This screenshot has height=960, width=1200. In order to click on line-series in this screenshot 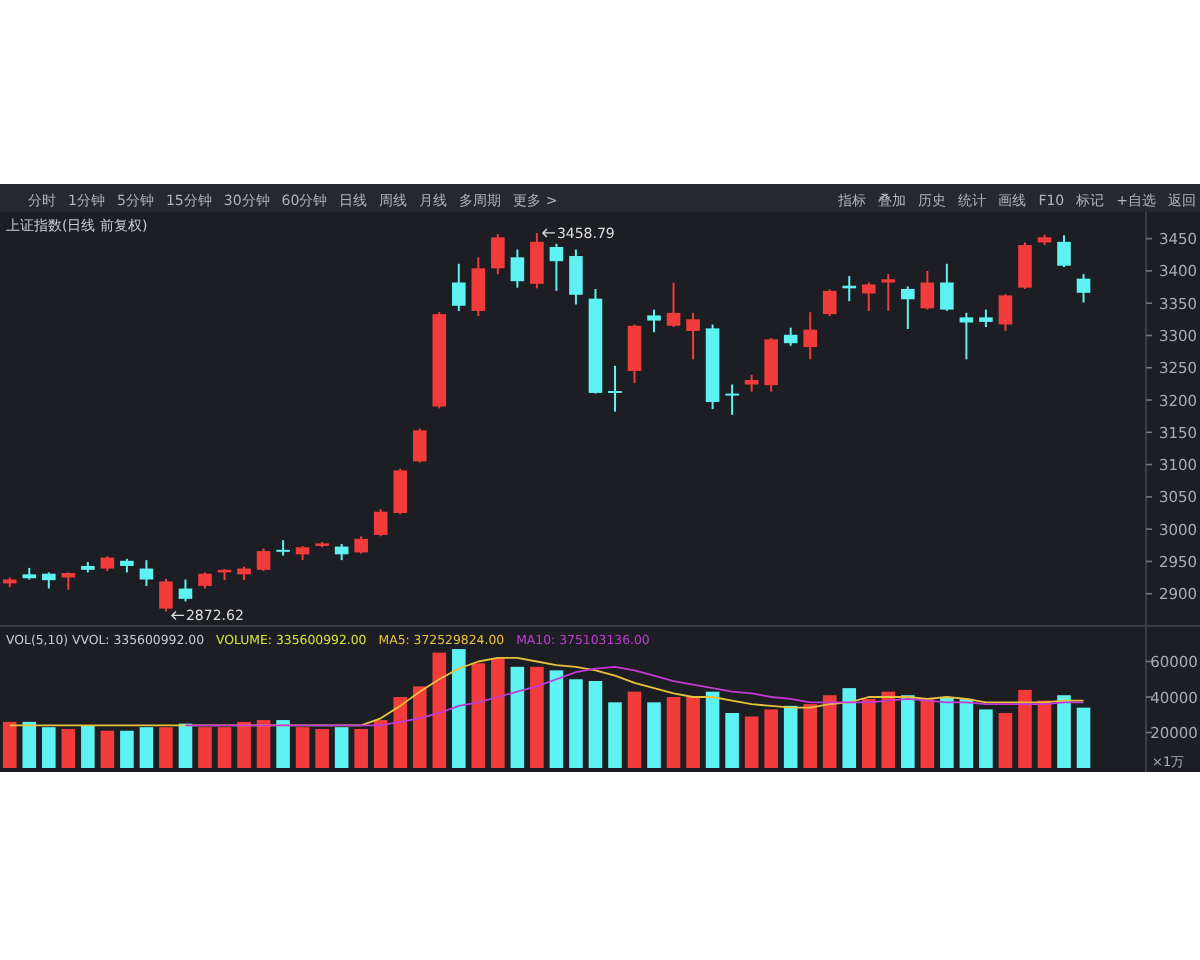, I will do `click(634, 696)`.